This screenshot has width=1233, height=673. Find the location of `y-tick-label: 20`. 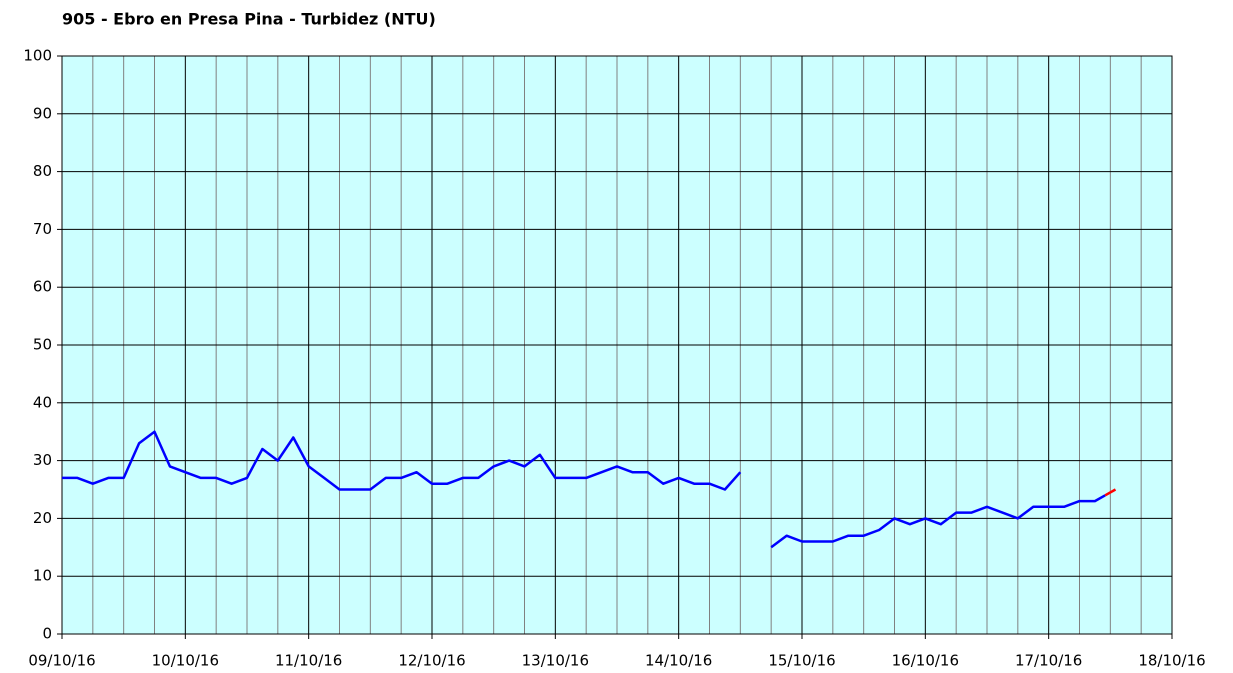

y-tick-label: 20 is located at coordinates (42, 518).